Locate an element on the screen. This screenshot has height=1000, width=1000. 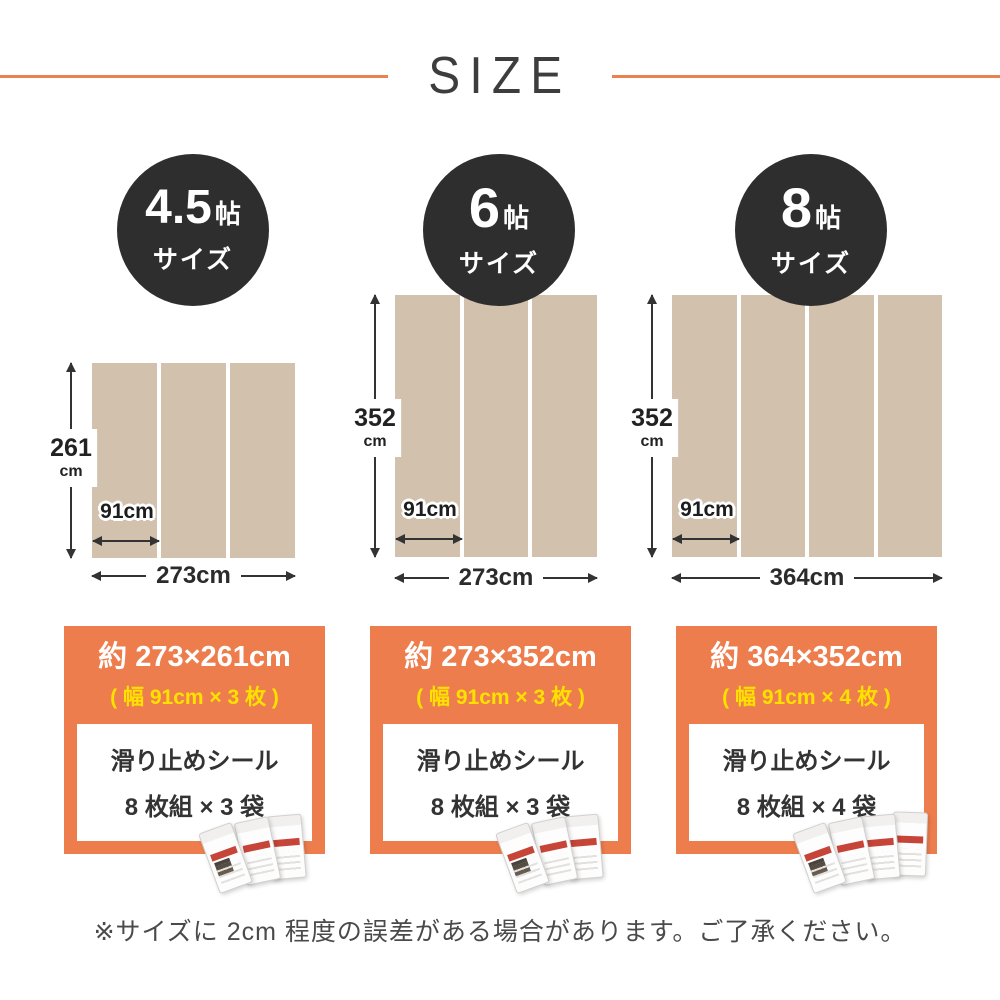
spec-width-line: ( 幅 91cm × 4 枚 ) is located at coordinates (806, 698).